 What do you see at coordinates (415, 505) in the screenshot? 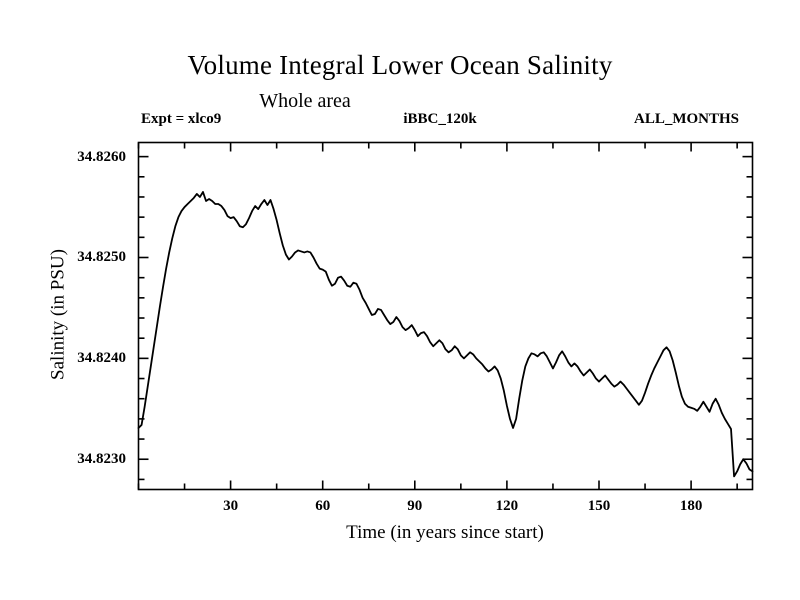
I see `x-tick-label: 90` at bounding box center [415, 505].